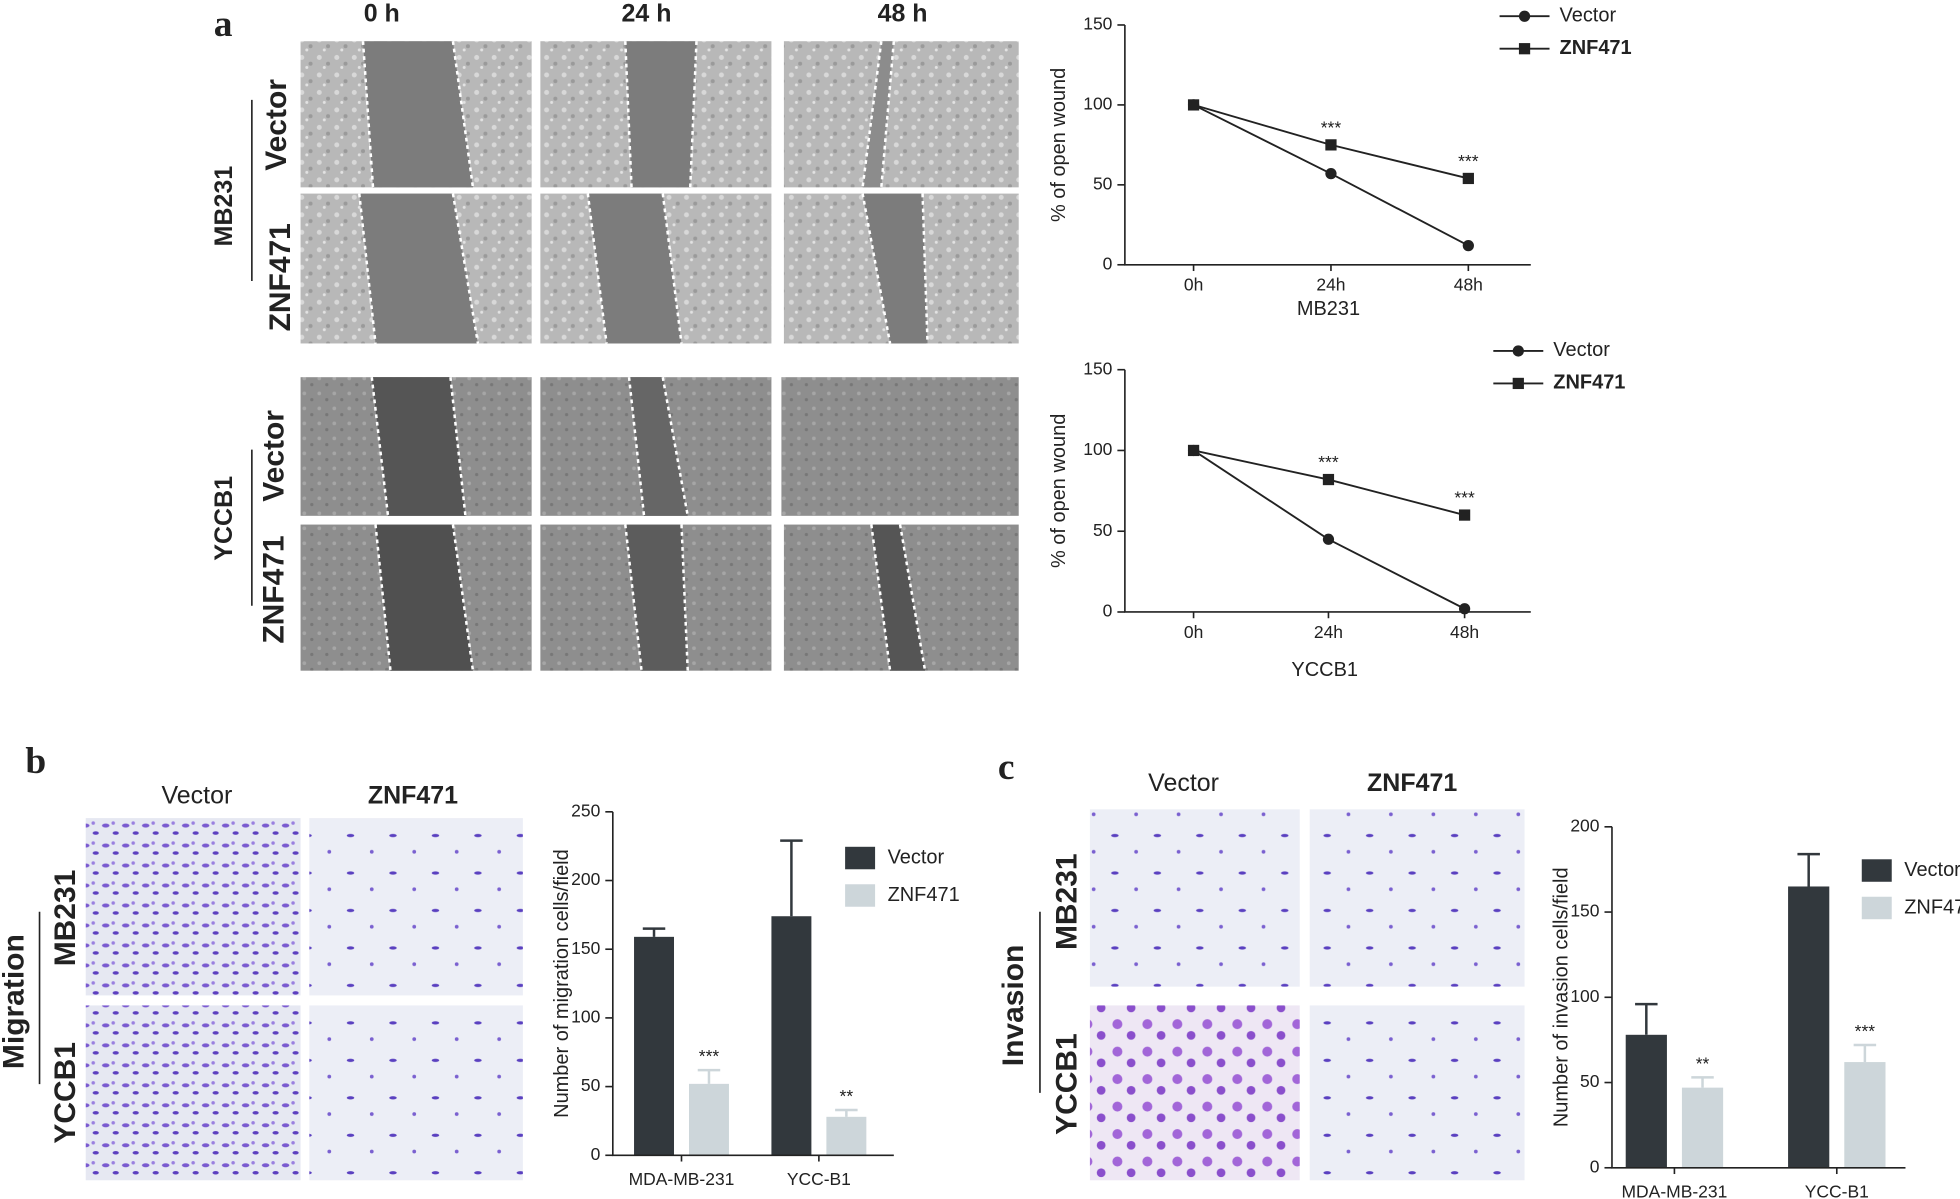 The width and height of the screenshot is (1960, 1199). What do you see at coordinates (224, 518) in the screenshot?
I see `group-label: YCCB1` at bounding box center [224, 518].